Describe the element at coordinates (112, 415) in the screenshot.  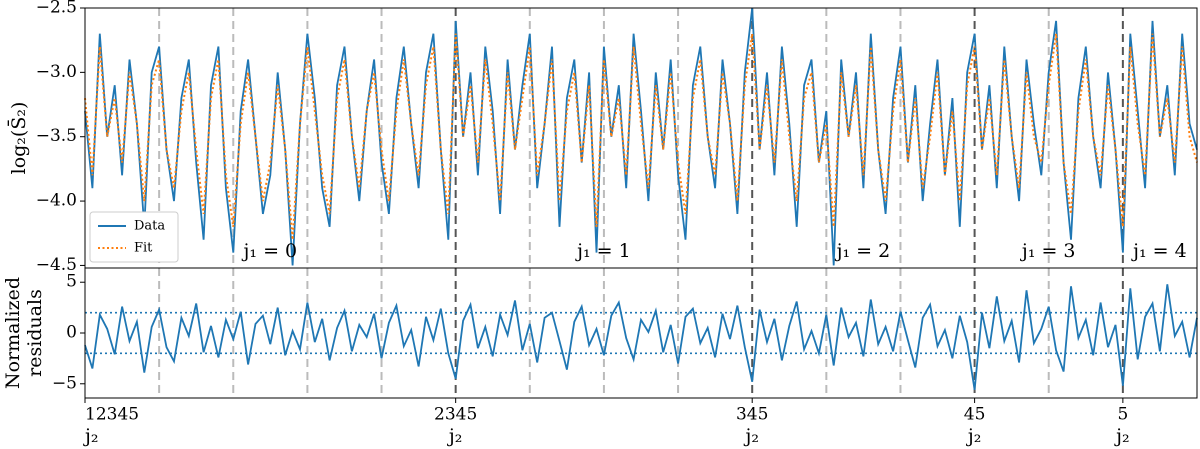
I see `x-tick-label: 12345` at that location.